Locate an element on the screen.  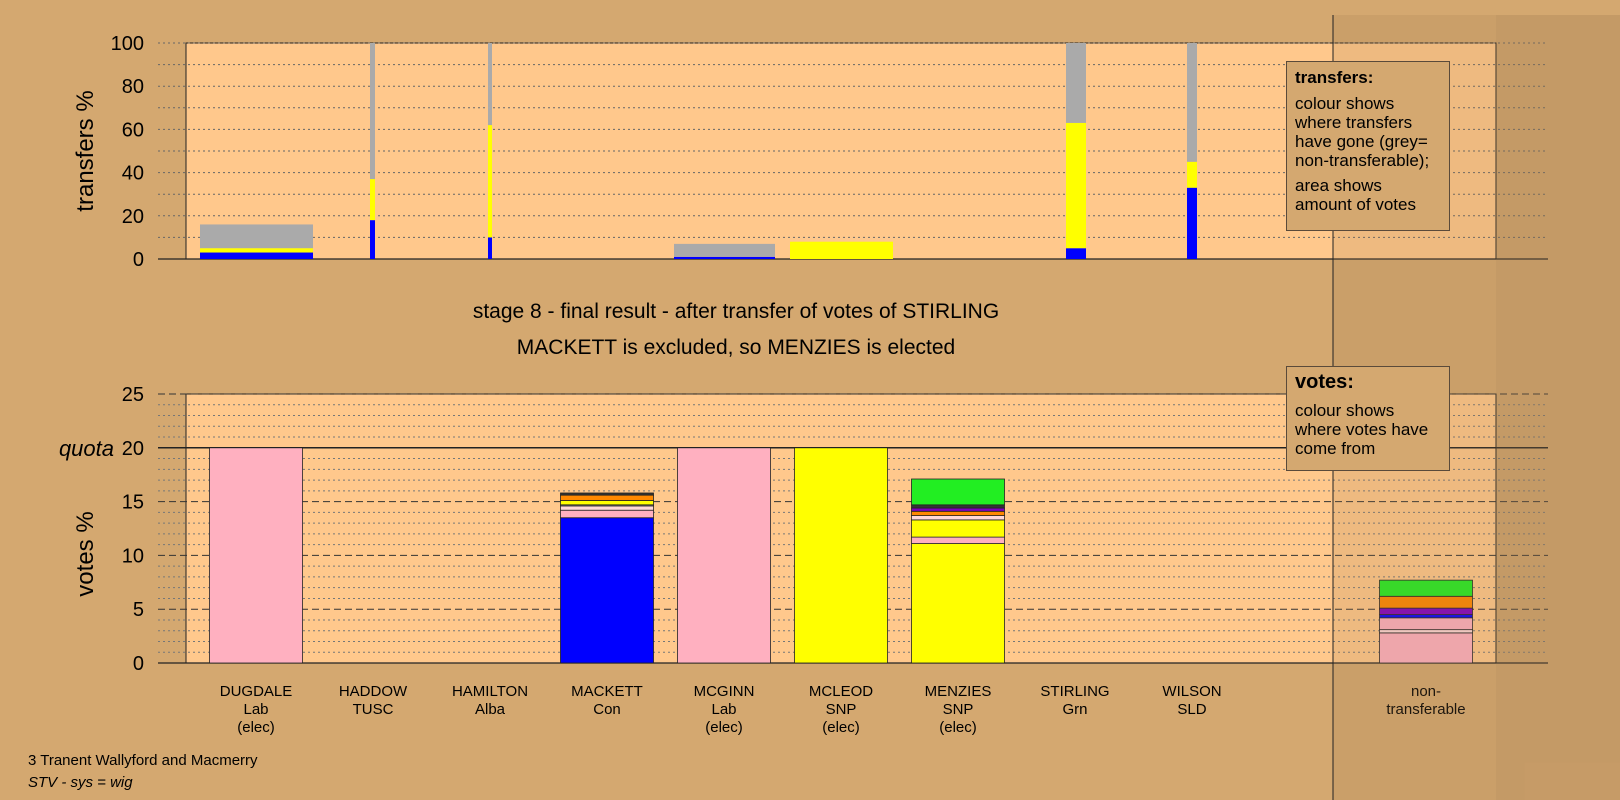
candidate-label: MACKETT is located at coordinates (607, 691).